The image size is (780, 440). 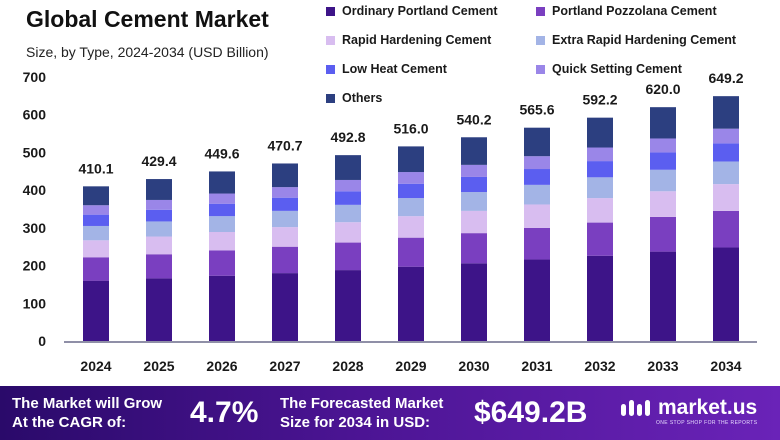 I want to click on bar-total-label: 592.2, so click(x=599, y=100).